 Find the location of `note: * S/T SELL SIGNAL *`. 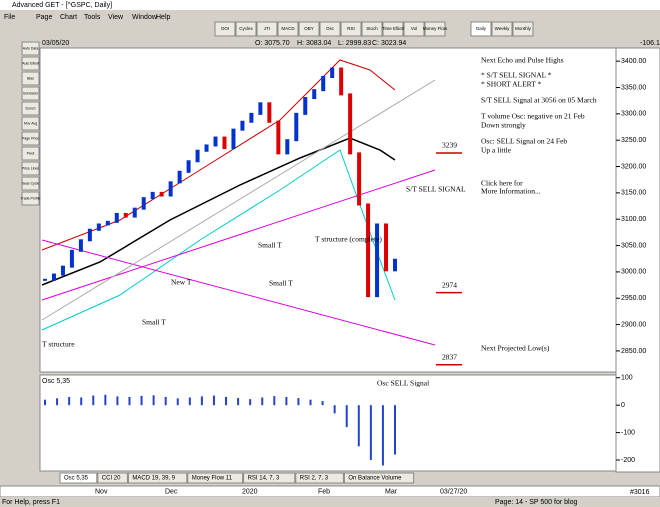

note: * S/T SELL SIGNAL * is located at coordinates (516, 75).